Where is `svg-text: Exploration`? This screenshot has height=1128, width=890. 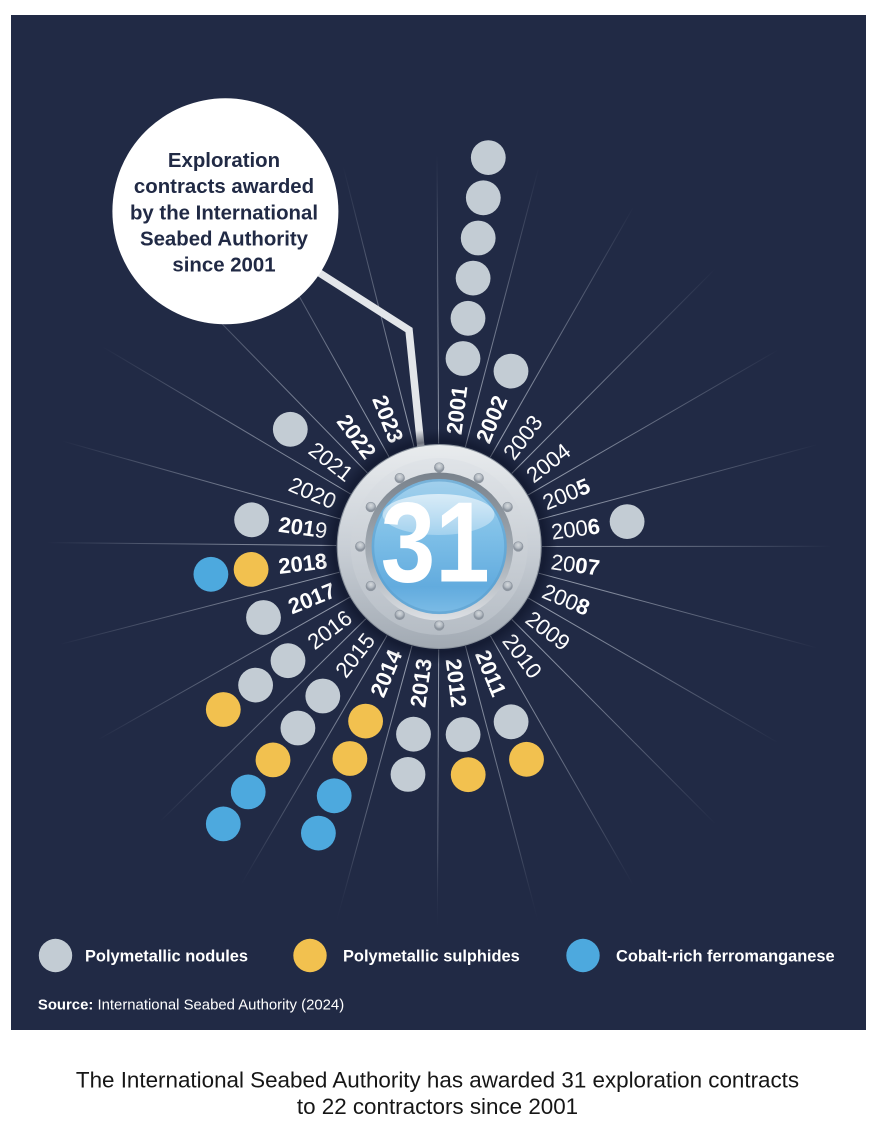 svg-text: Exploration is located at coordinates (224, 161).